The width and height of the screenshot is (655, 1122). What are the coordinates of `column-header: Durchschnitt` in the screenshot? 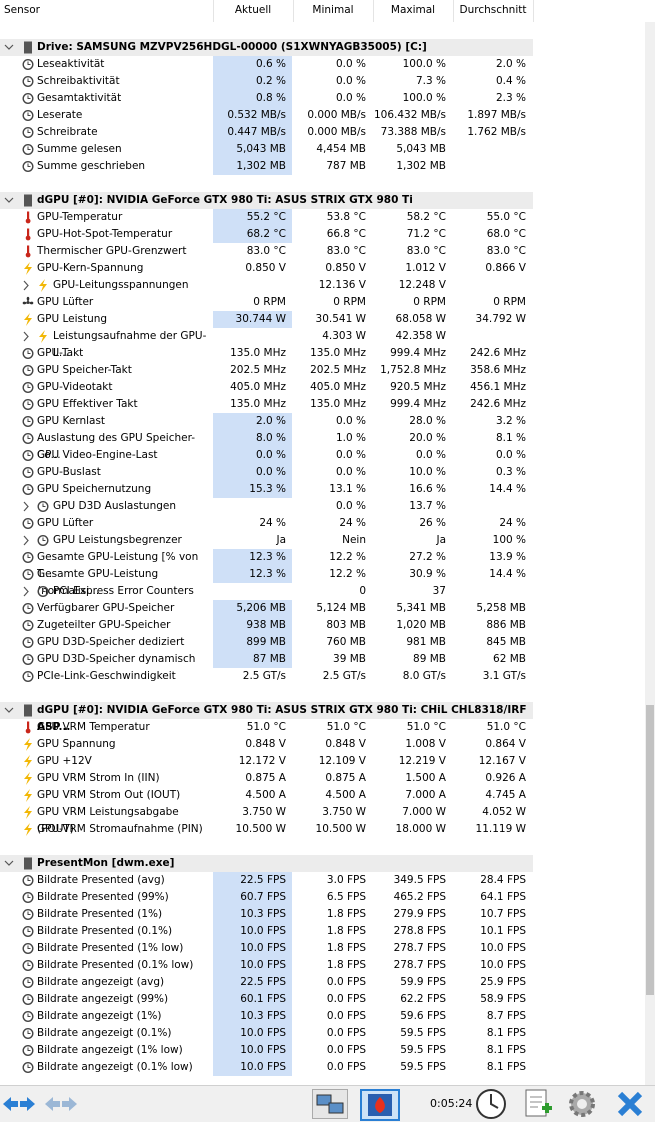 It's located at (493, 10).